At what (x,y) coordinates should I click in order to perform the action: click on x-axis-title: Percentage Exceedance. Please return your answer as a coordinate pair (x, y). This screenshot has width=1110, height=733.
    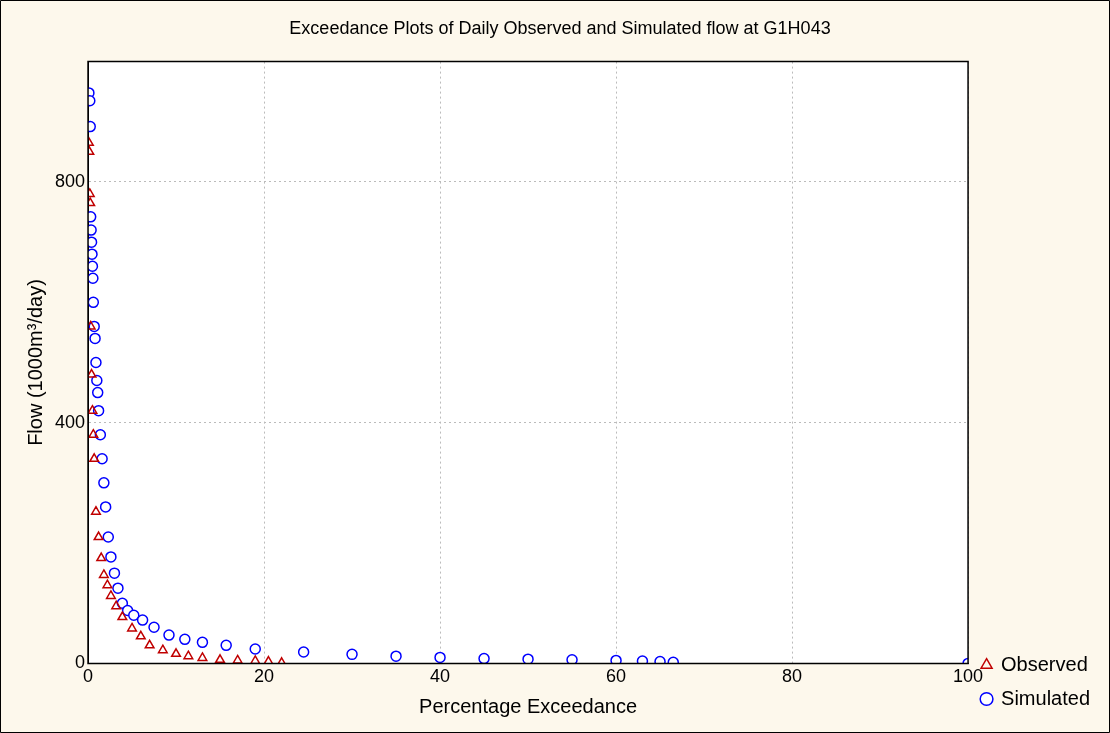
    Looking at the image, I should click on (528, 705).